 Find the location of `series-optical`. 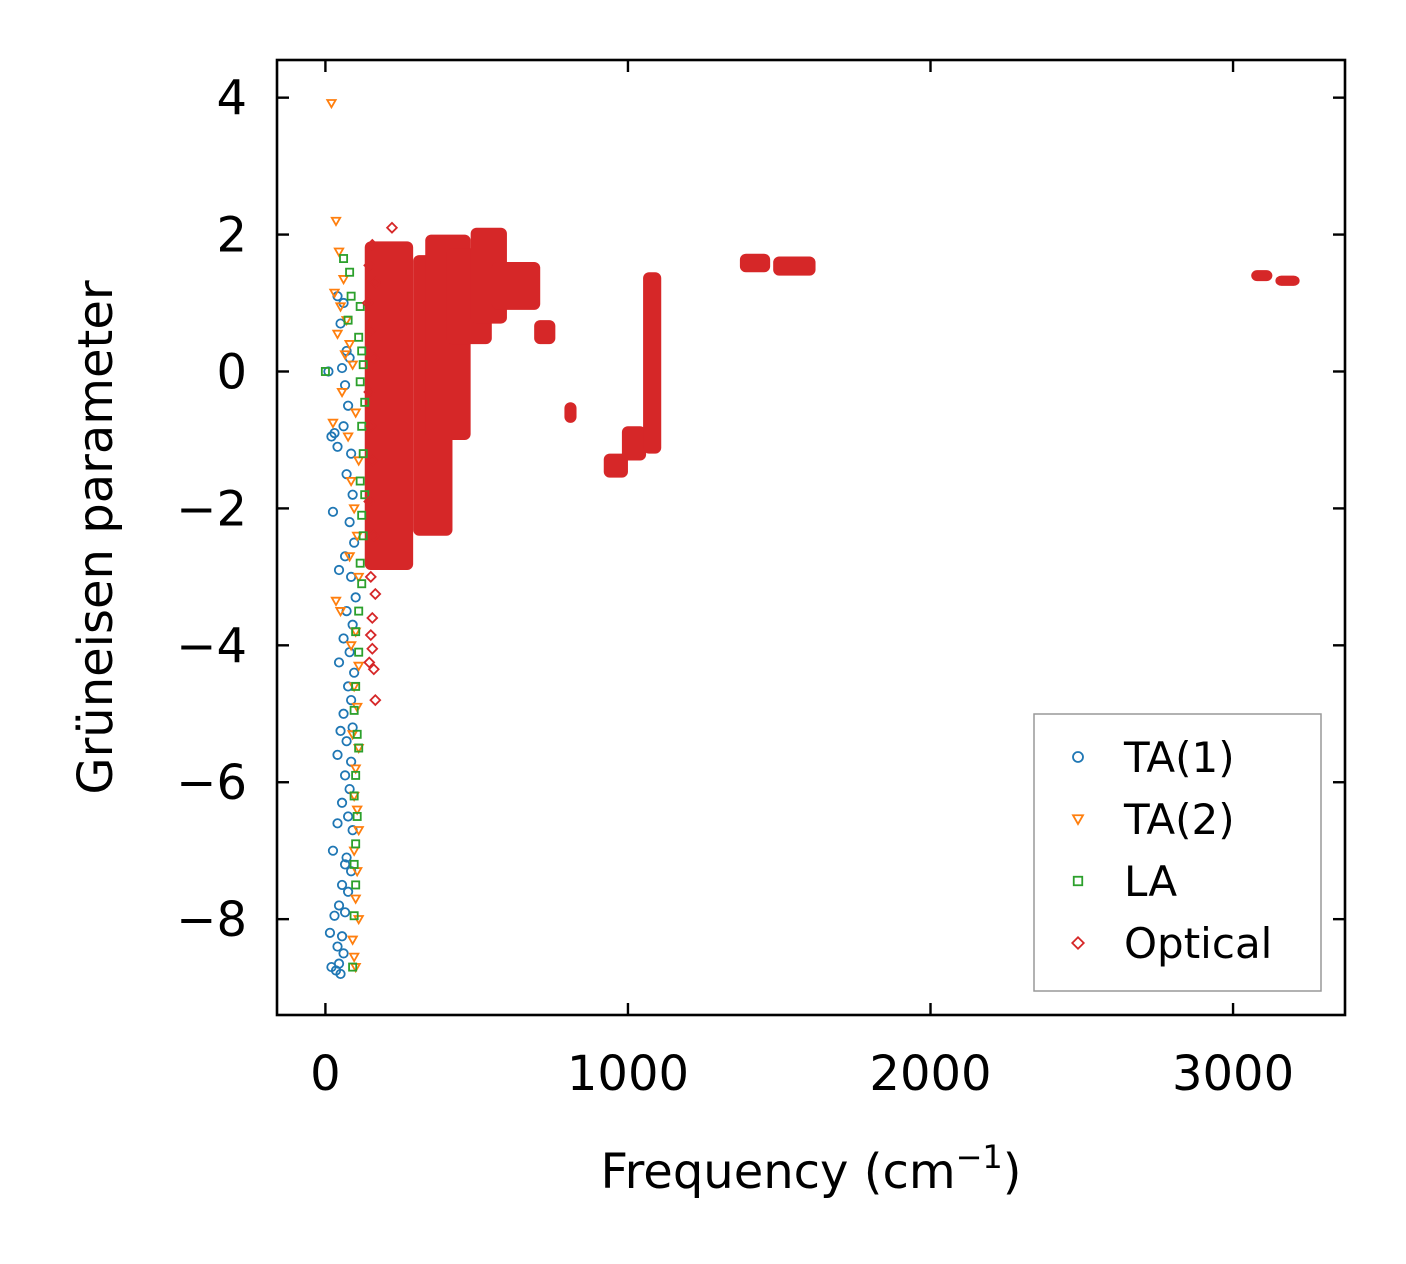

series-optical is located at coordinates (380, 464).